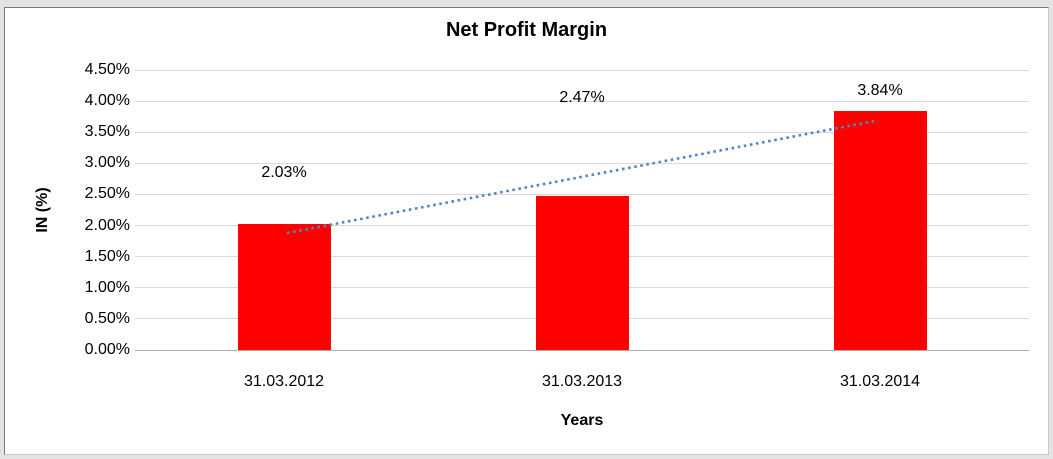  I want to click on x-tick-label: 31.03.2014, so click(880, 381).